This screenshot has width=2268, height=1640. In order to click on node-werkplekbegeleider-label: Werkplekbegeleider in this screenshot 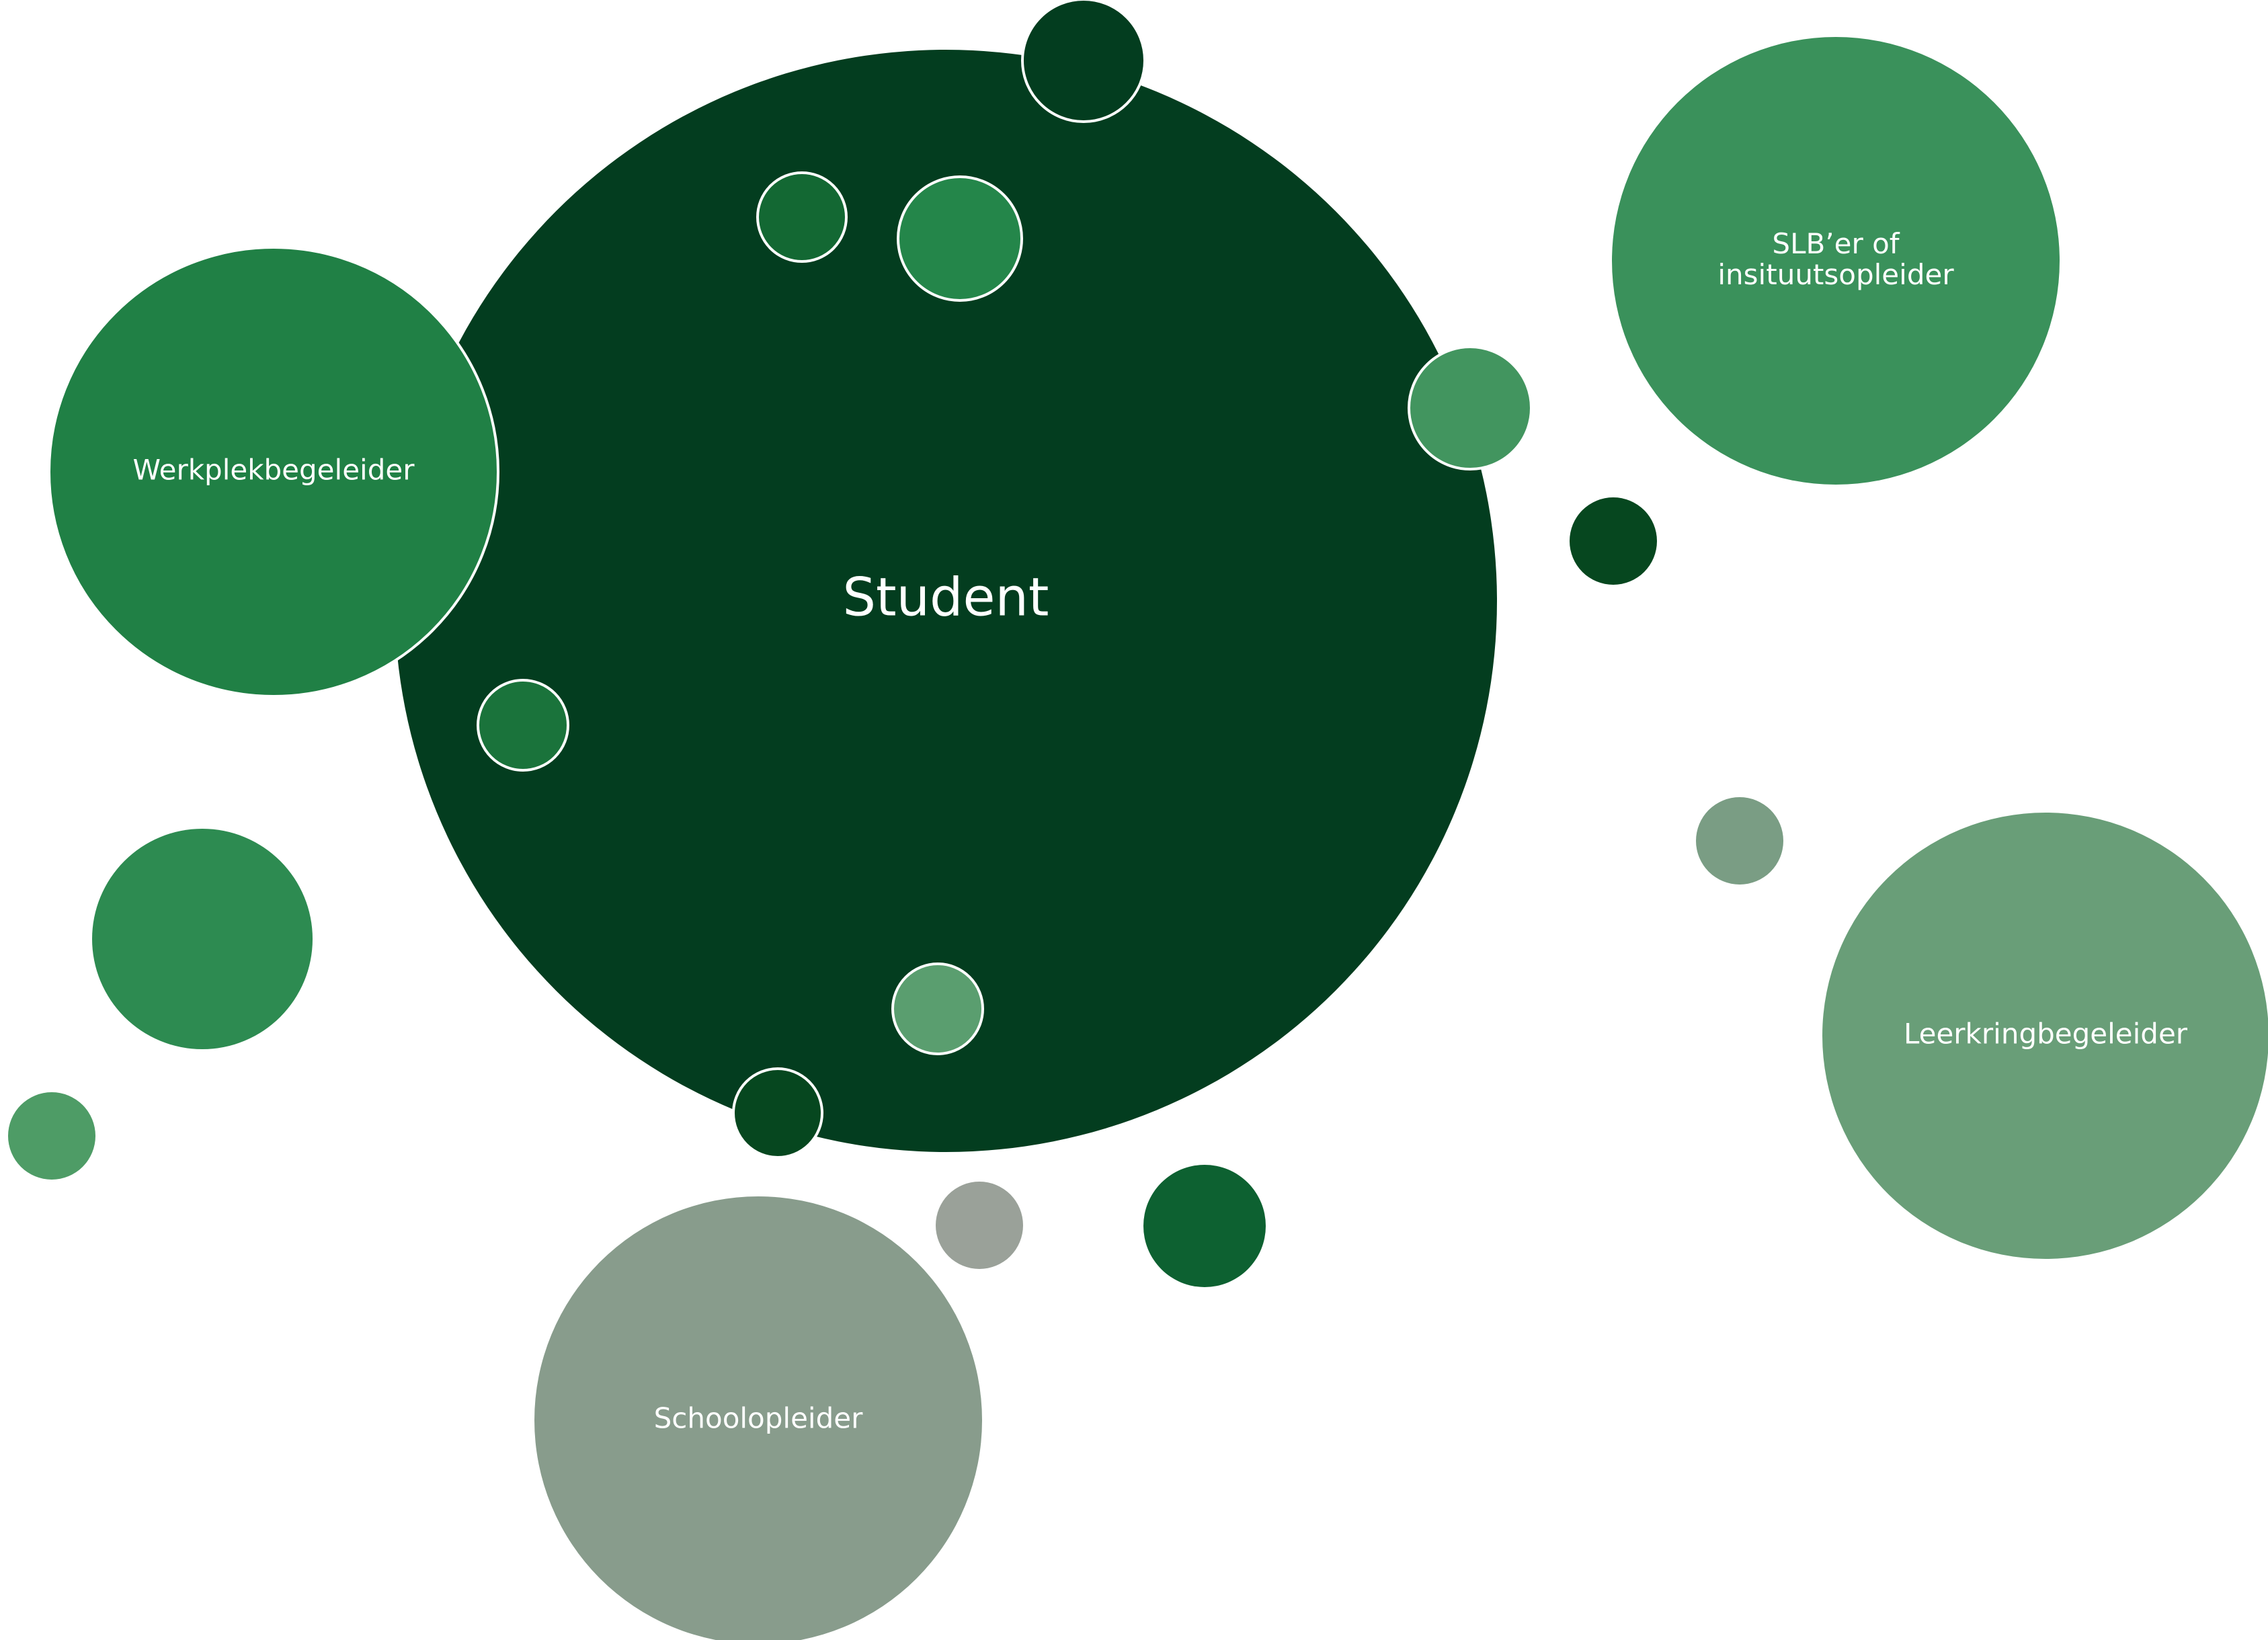, I will do `click(274, 470)`.